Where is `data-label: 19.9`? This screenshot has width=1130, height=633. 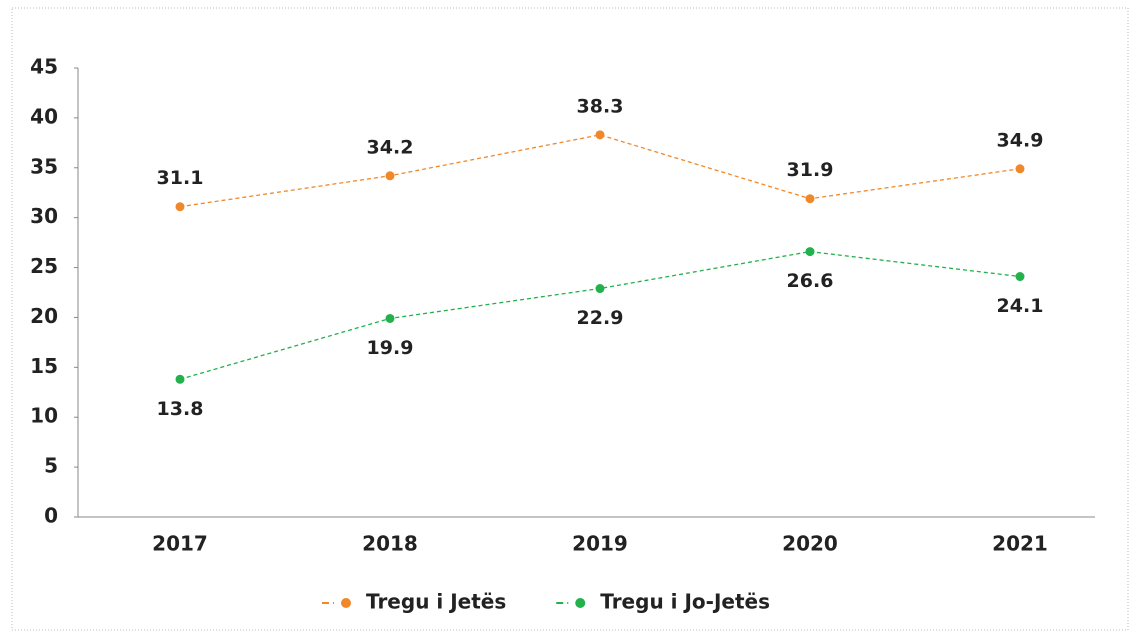 data-label: 19.9 is located at coordinates (390, 348).